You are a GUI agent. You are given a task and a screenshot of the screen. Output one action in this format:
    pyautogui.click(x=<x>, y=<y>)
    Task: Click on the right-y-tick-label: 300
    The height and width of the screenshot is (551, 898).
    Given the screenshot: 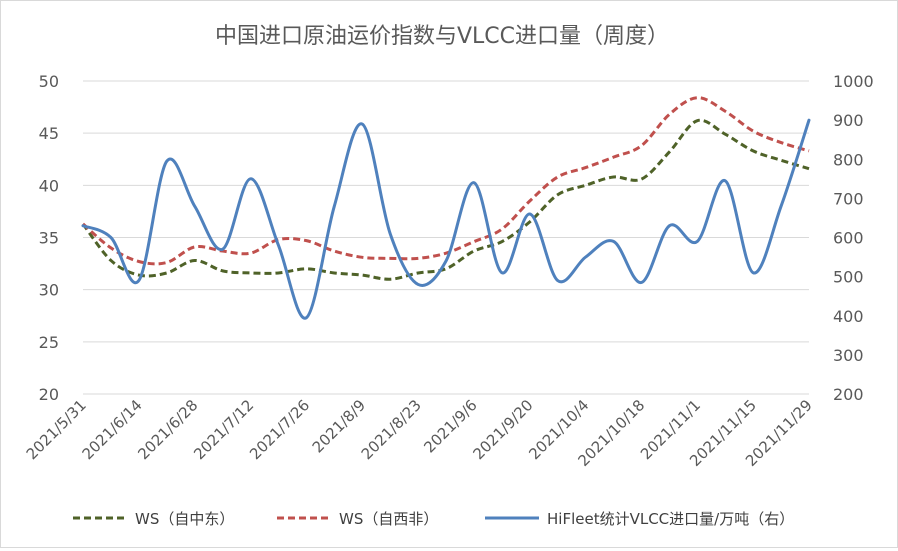 What is the action you would take?
    pyautogui.click(x=848, y=355)
    